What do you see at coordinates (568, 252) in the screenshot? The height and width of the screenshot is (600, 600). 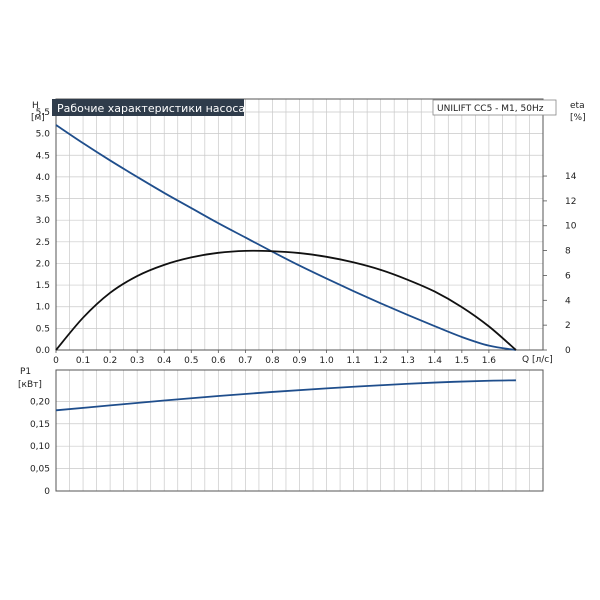 I see `eta-tick-label: 8` at bounding box center [568, 252].